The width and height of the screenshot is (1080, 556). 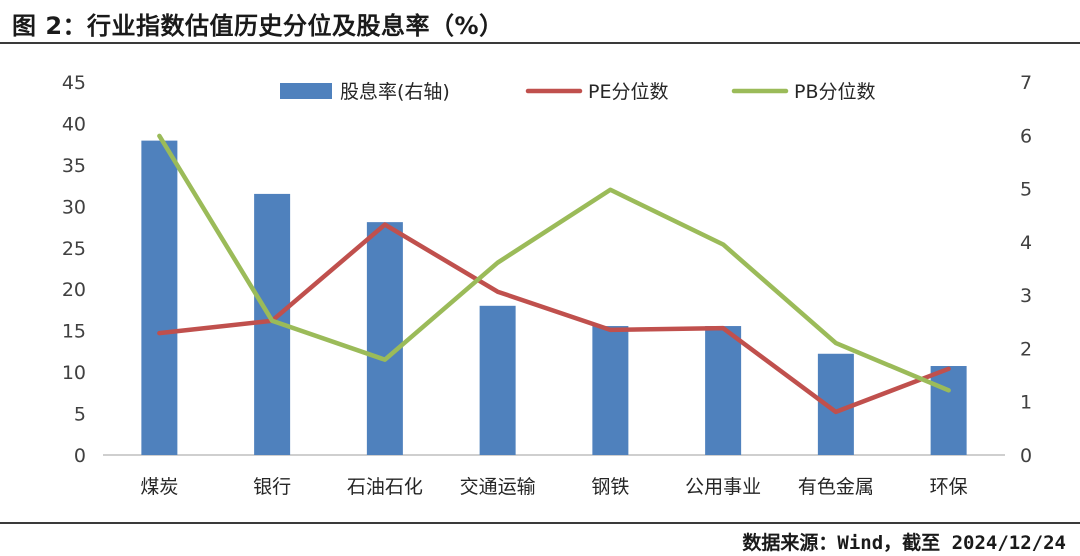 I want to click on right-tick-label: 3, so click(x=1026, y=296).